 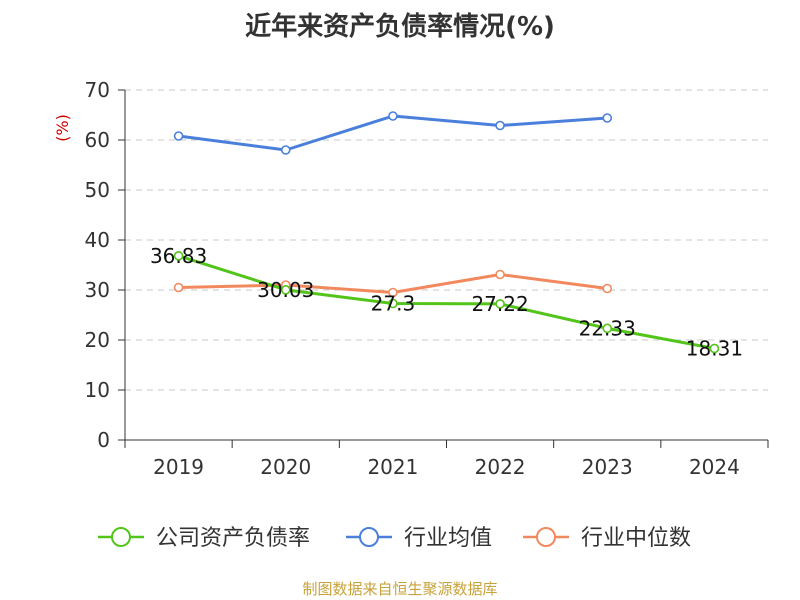 What do you see at coordinates (392, 467) in the screenshot?
I see `x-tick-label: 2021` at bounding box center [392, 467].